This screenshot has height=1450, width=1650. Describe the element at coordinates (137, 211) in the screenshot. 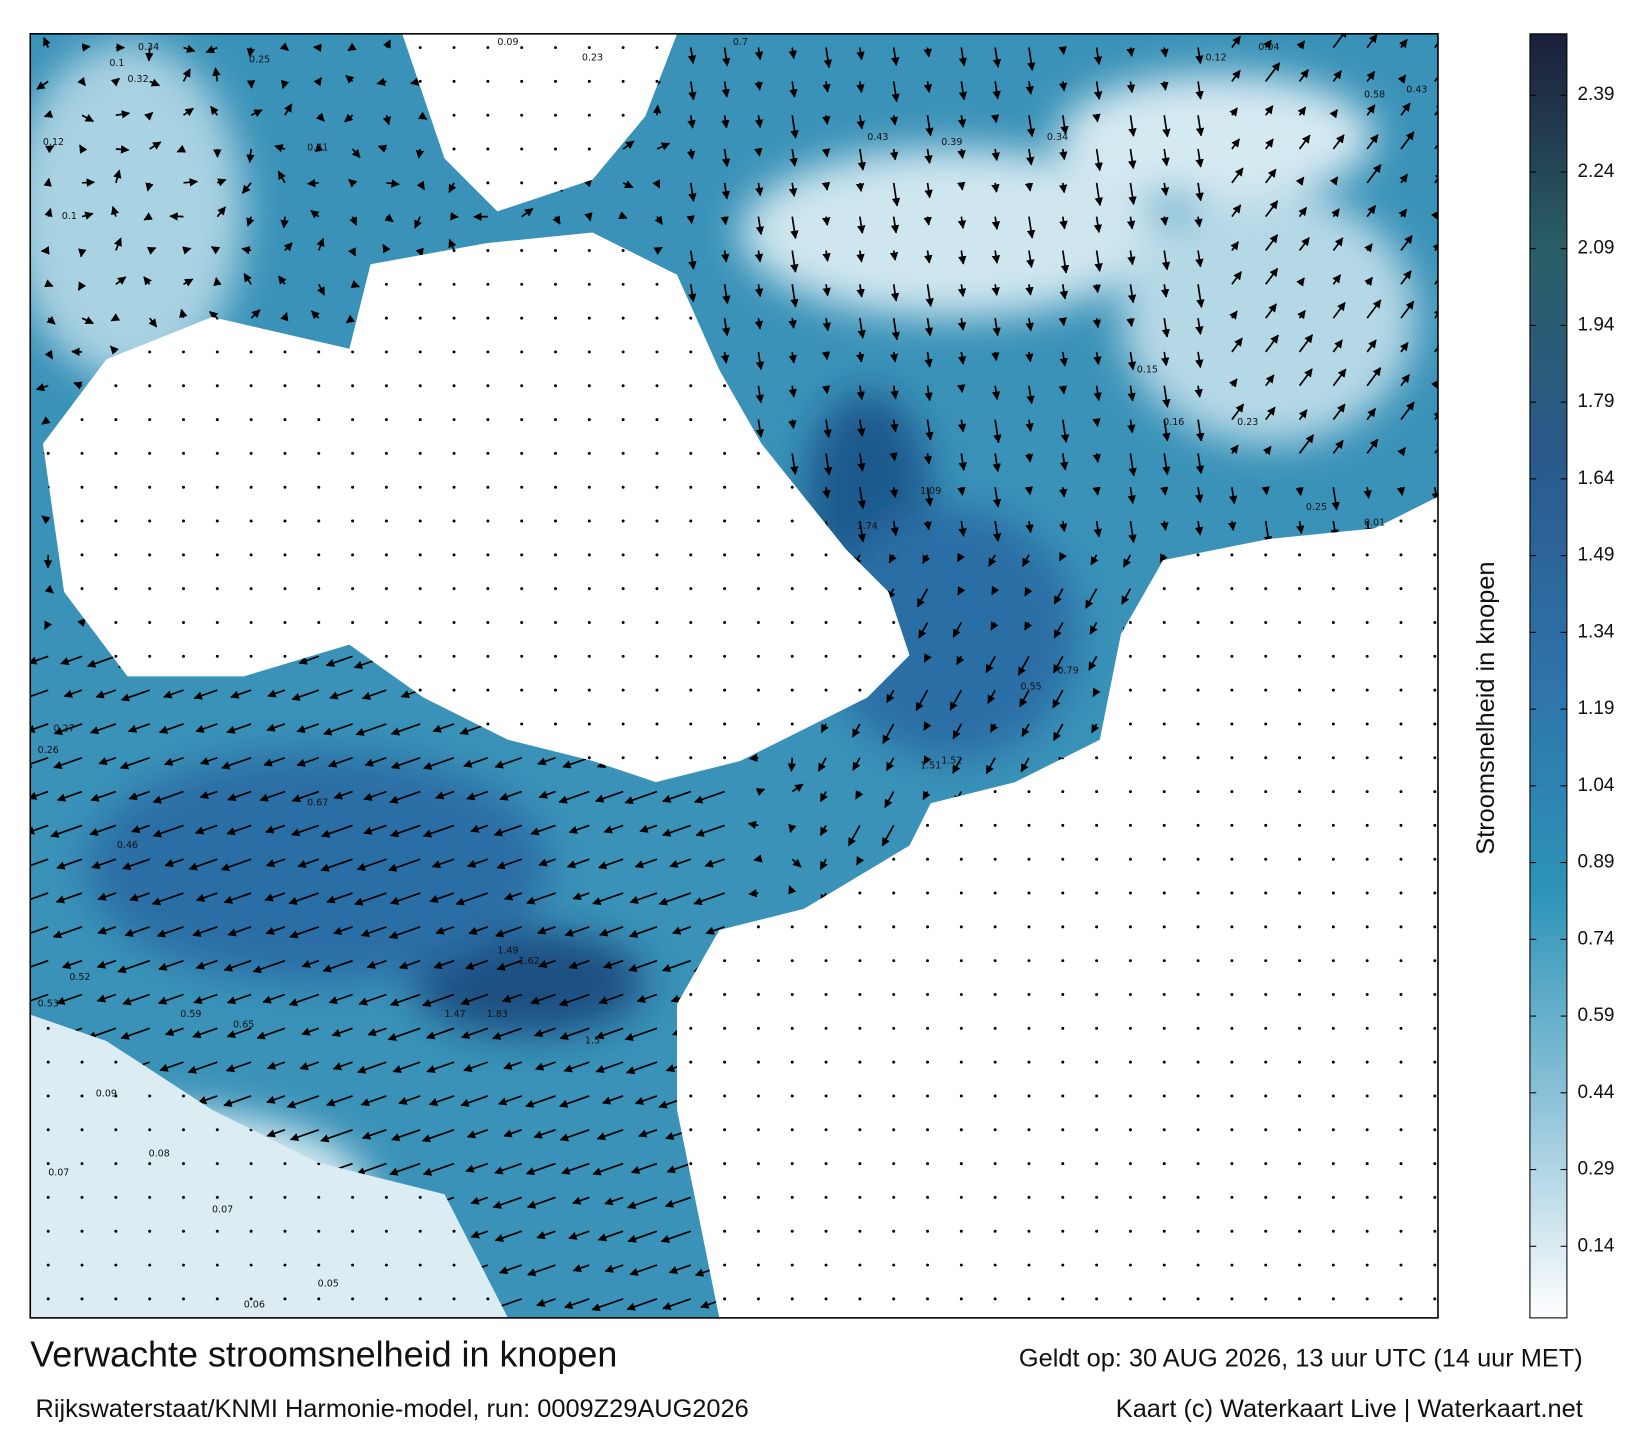

I see `light-patch` at that location.